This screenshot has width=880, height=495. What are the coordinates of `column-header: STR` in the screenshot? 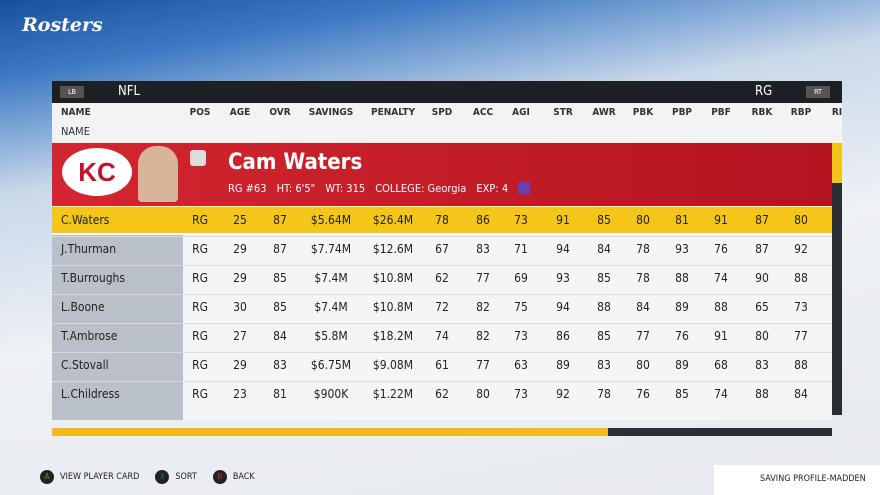 It's located at (563, 112).